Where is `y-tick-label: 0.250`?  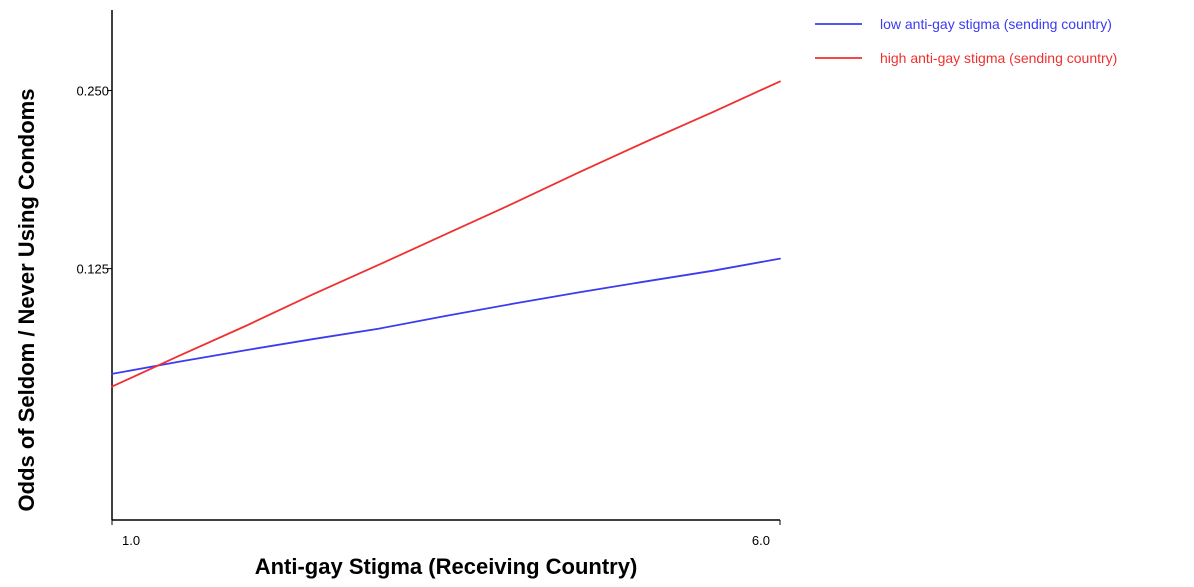
y-tick-label: 0.250 is located at coordinates (92, 91).